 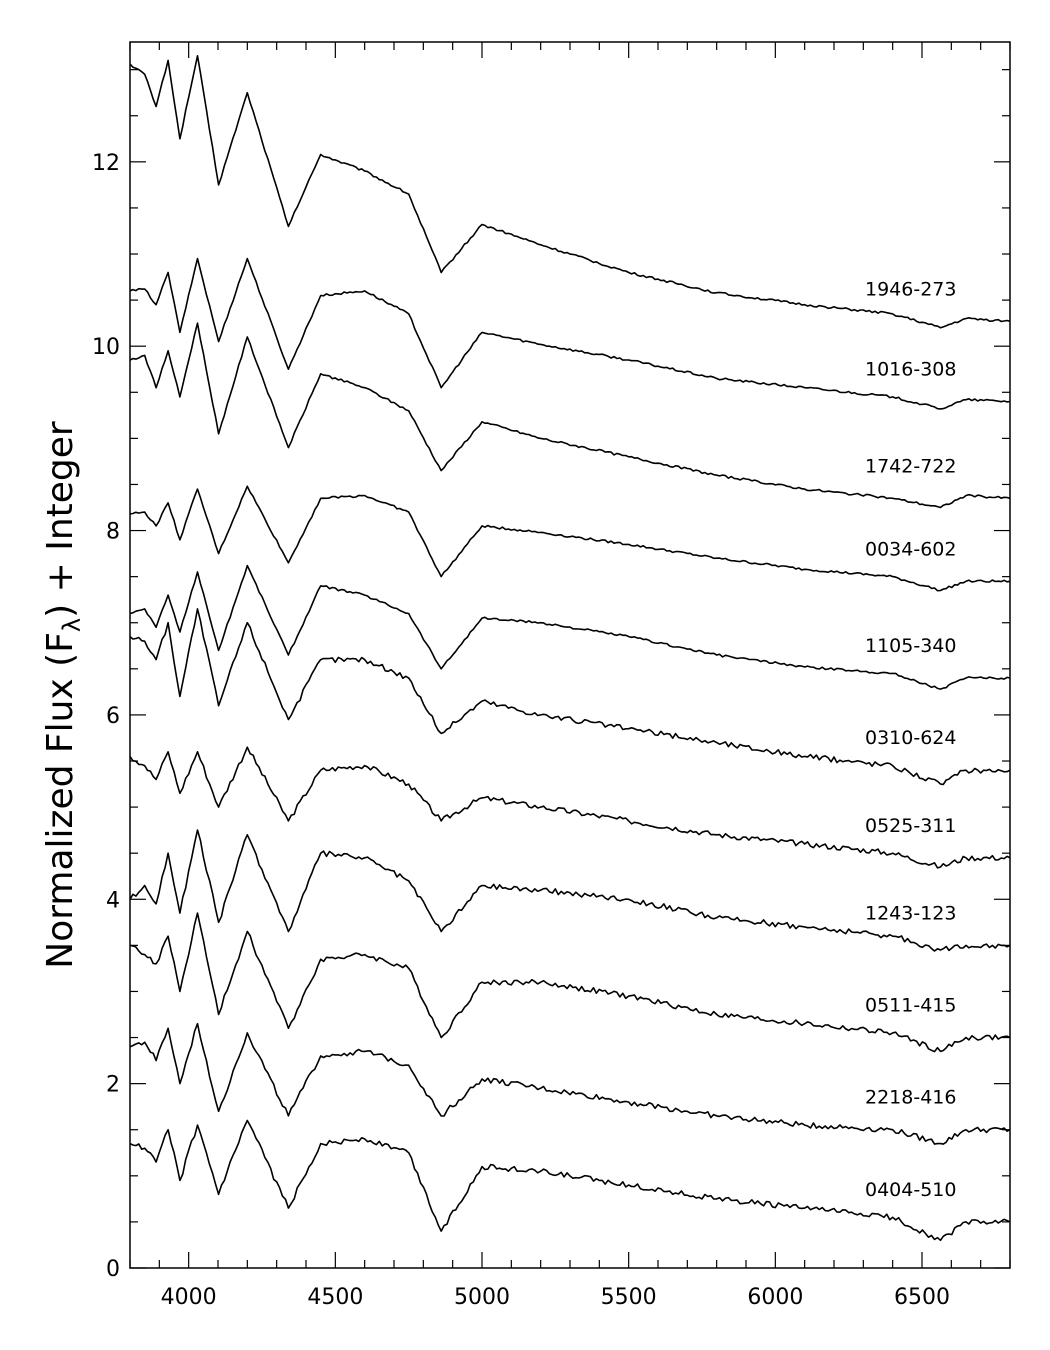 What do you see at coordinates (910, 646) in the screenshot?
I see `series-label: 1105-340` at bounding box center [910, 646].